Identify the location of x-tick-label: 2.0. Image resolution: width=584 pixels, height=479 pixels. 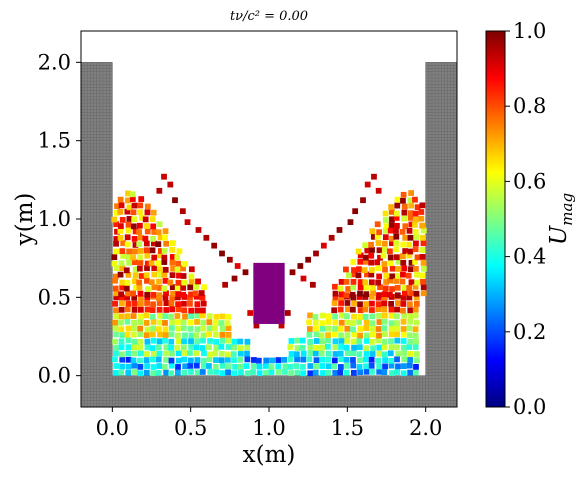
(425, 428).